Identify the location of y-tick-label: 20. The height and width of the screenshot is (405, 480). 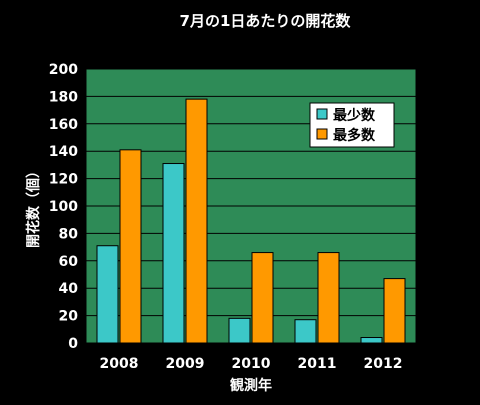
(69, 317).